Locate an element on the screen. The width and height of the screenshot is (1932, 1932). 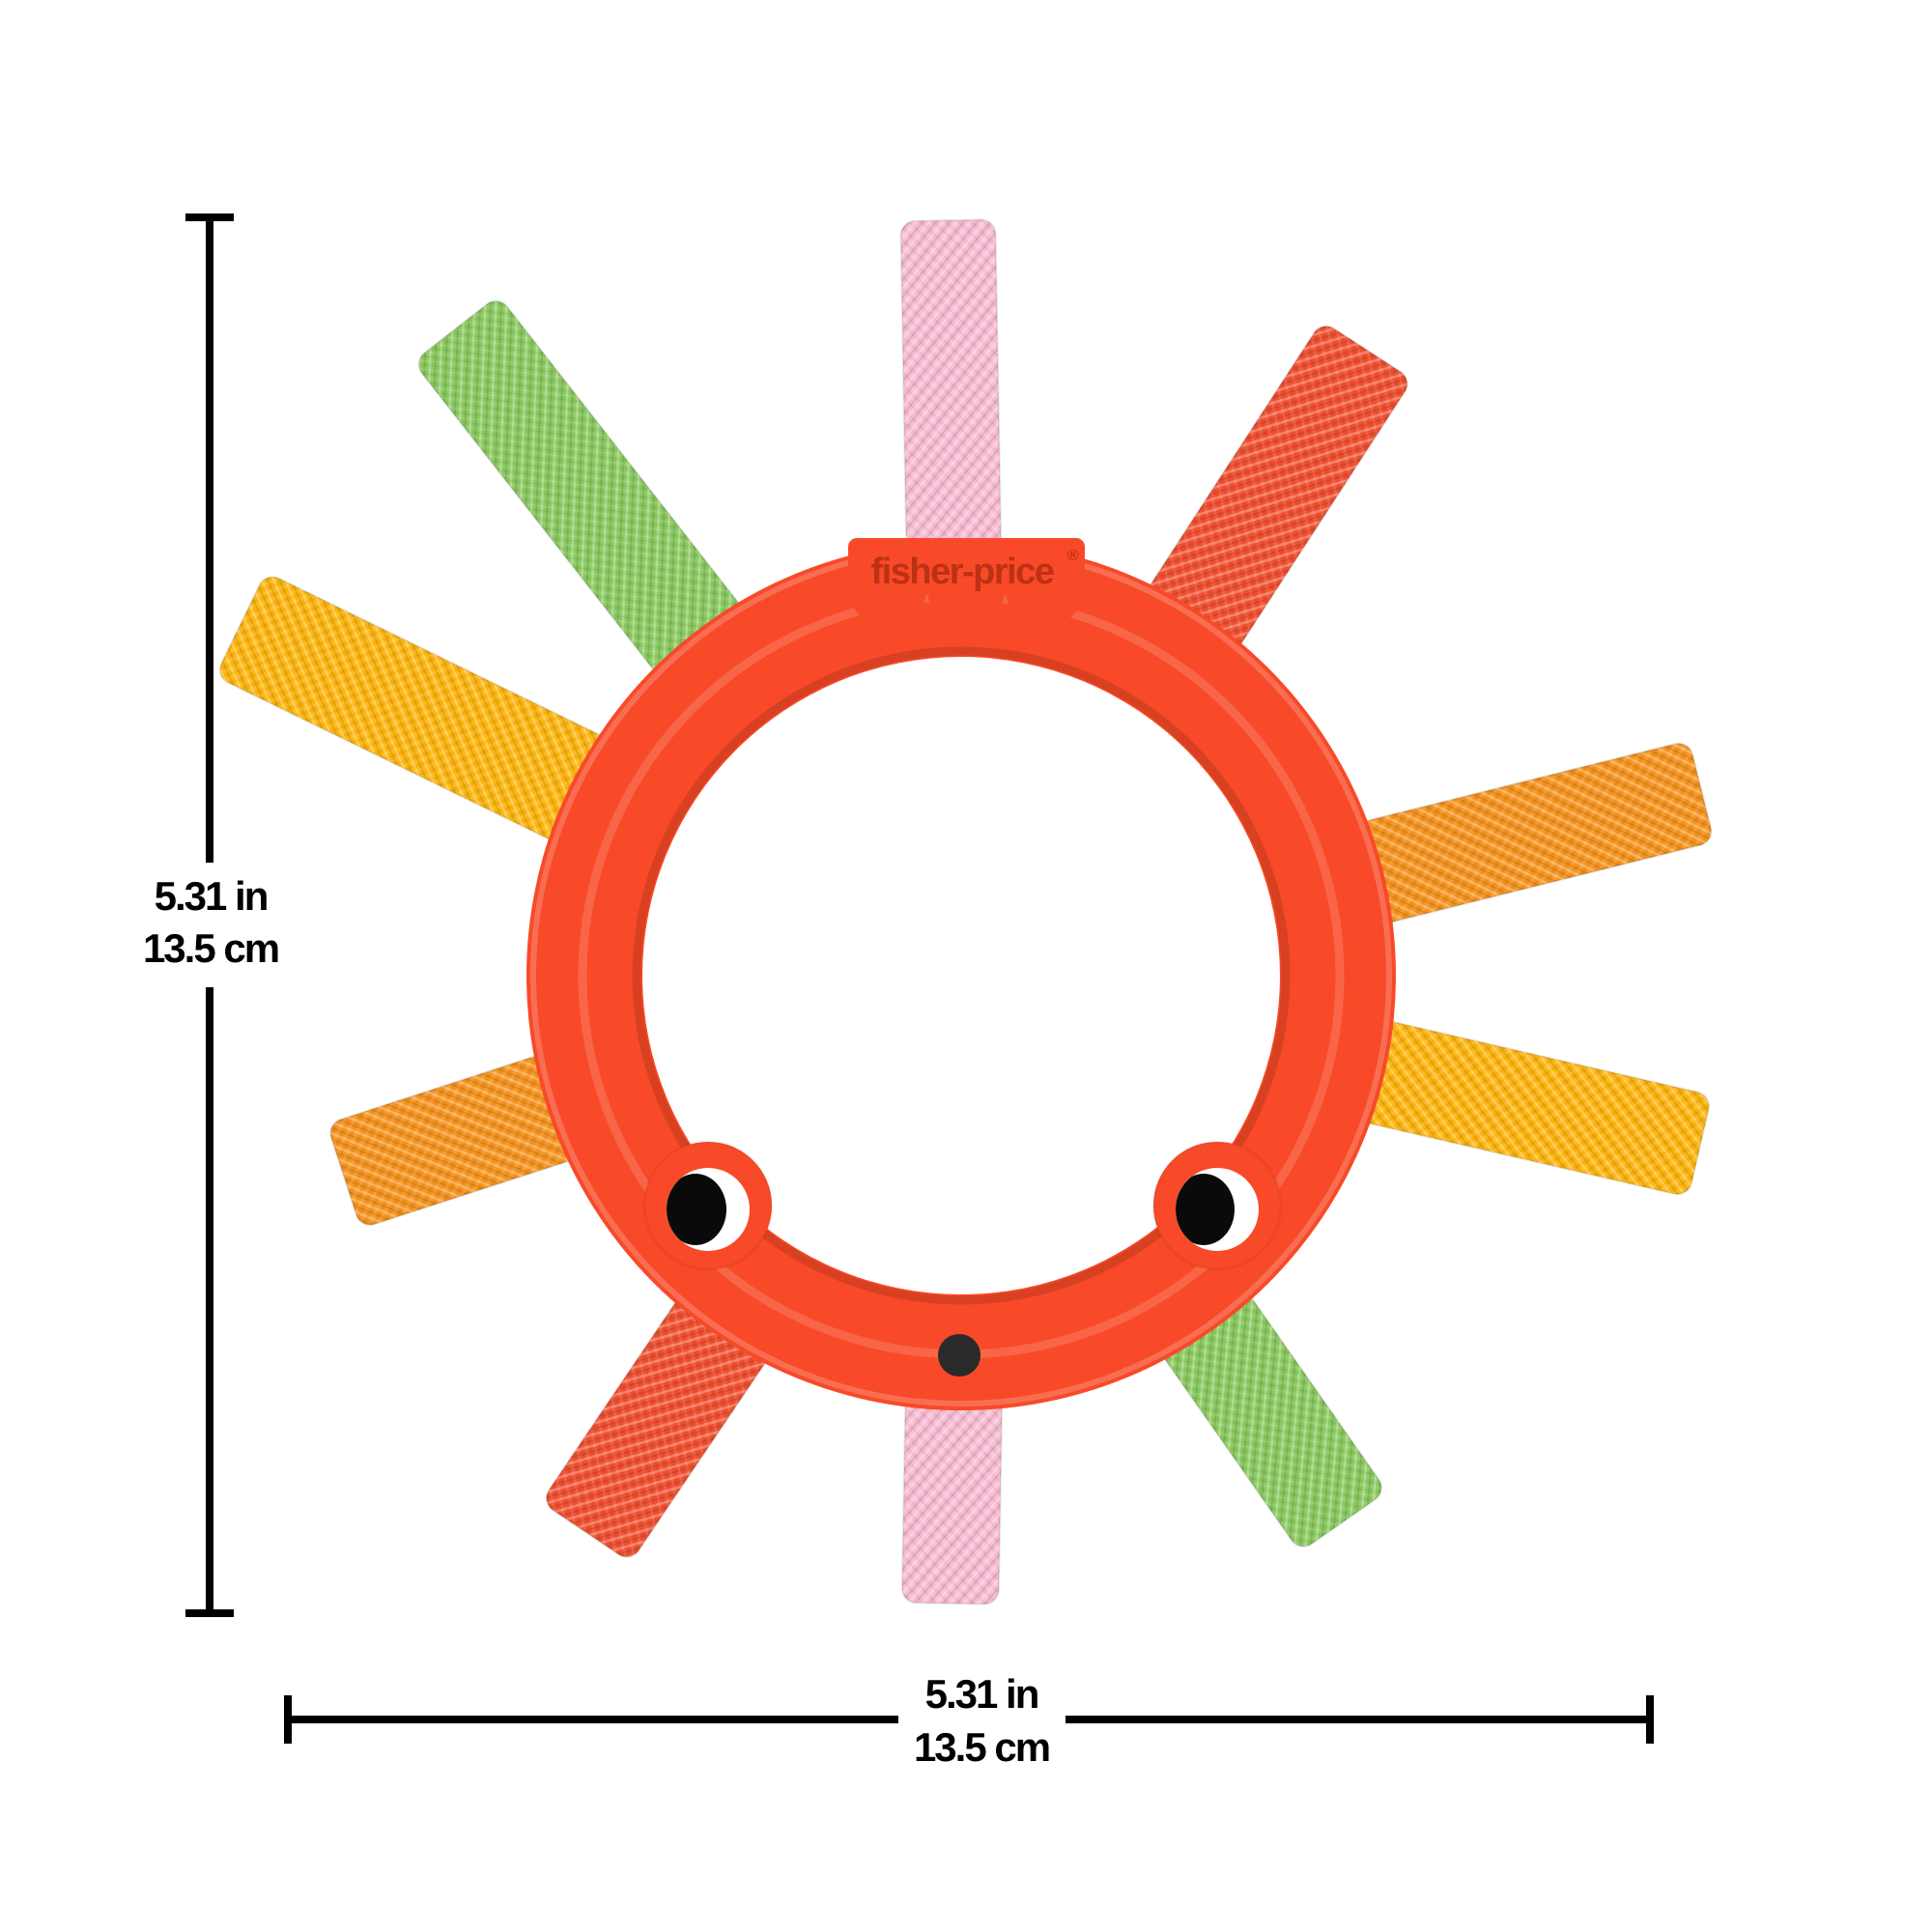
green-upper-left-ribbon is located at coordinates (601, 514).